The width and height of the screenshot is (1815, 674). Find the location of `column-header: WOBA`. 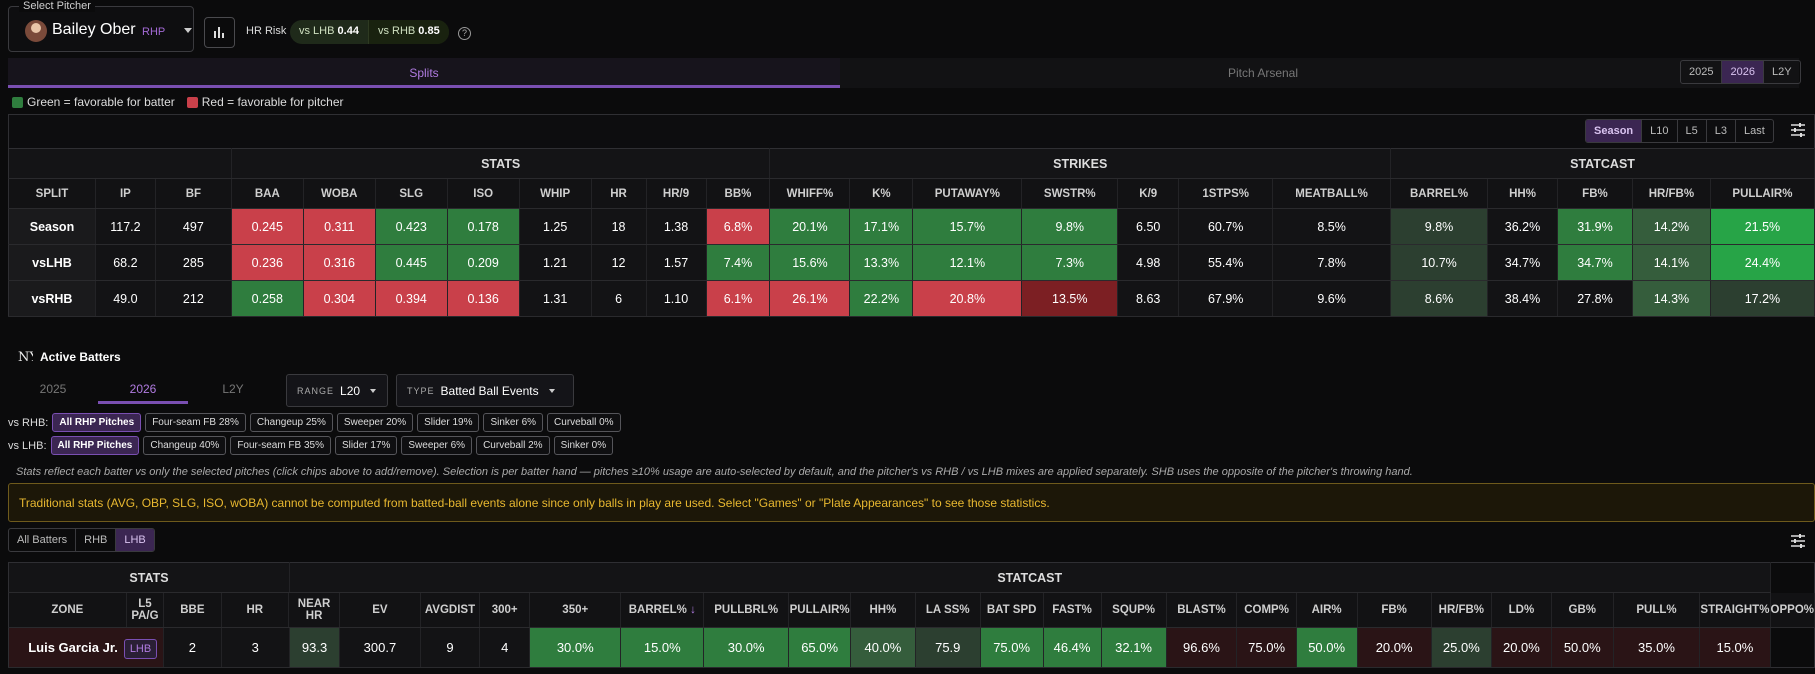

column-header: WOBA is located at coordinates (339, 193).